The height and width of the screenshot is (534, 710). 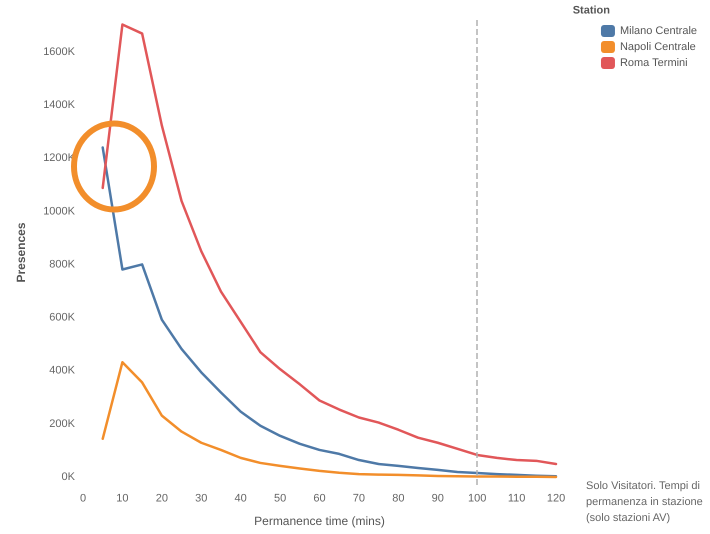 What do you see at coordinates (359, 498) in the screenshot?
I see `x-tick-label: 70` at bounding box center [359, 498].